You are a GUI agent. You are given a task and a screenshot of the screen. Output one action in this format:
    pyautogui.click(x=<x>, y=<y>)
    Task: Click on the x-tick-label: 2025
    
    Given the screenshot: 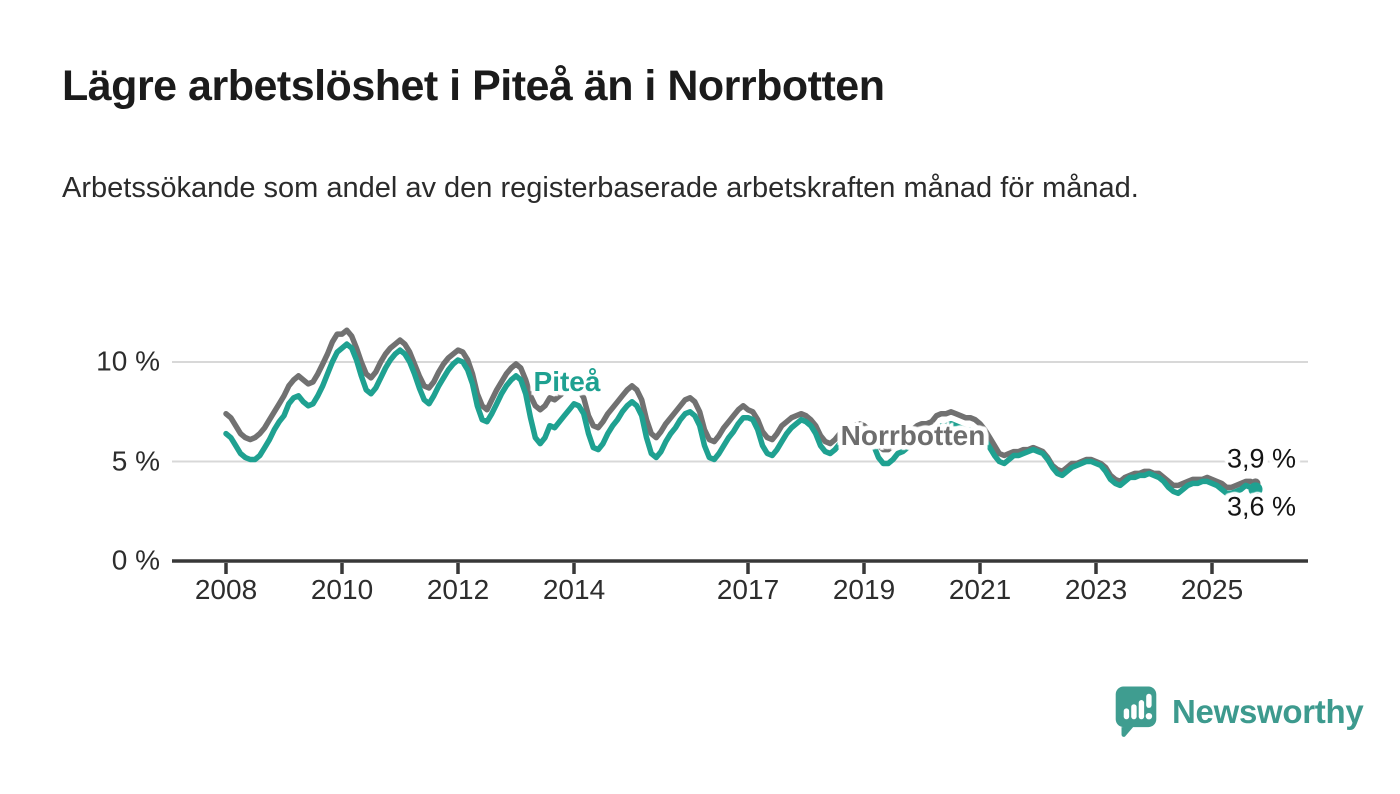 What is the action you would take?
    pyautogui.click(x=1212, y=589)
    